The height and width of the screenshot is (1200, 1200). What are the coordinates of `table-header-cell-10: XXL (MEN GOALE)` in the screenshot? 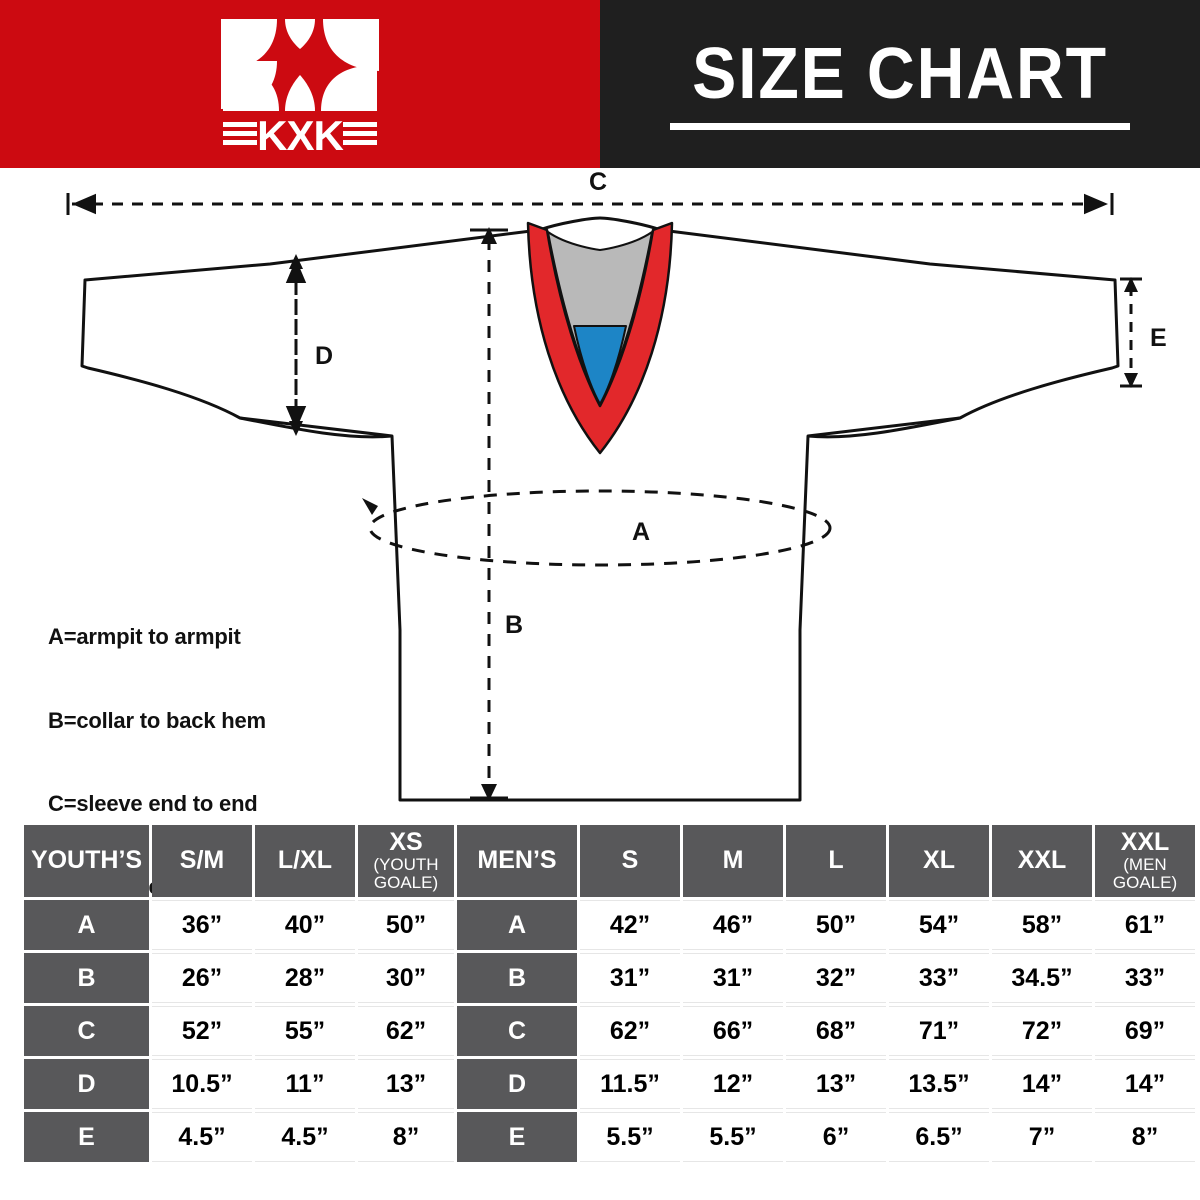 It's located at (1145, 861).